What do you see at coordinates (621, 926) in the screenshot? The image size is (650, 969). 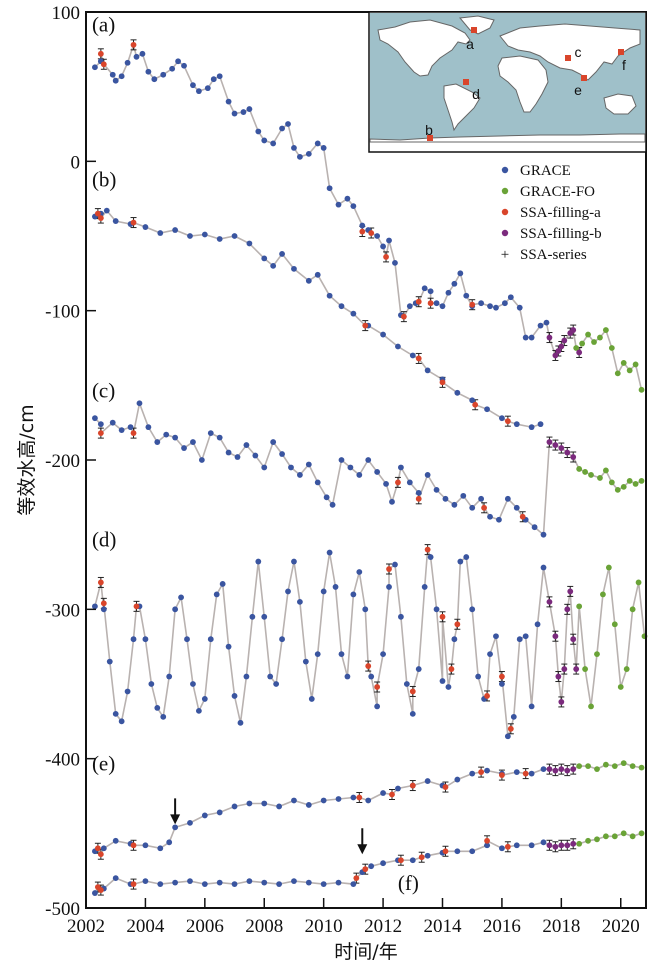 I see `x-tick-label: 2020` at bounding box center [621, 926].